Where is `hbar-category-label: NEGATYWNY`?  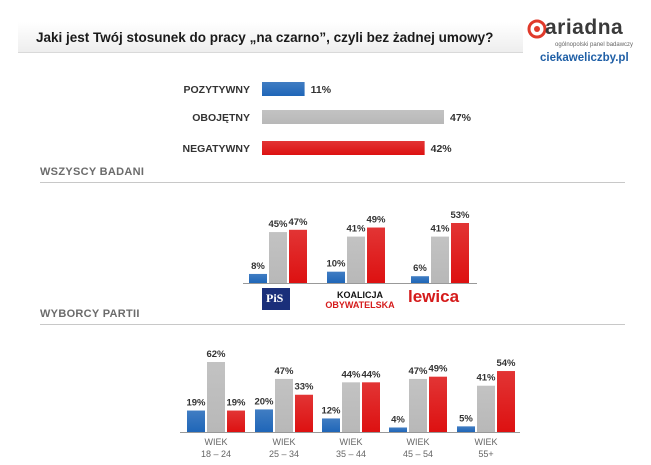 hbar-category-label: NEGATYWNY is located at coordinates (216, 149).